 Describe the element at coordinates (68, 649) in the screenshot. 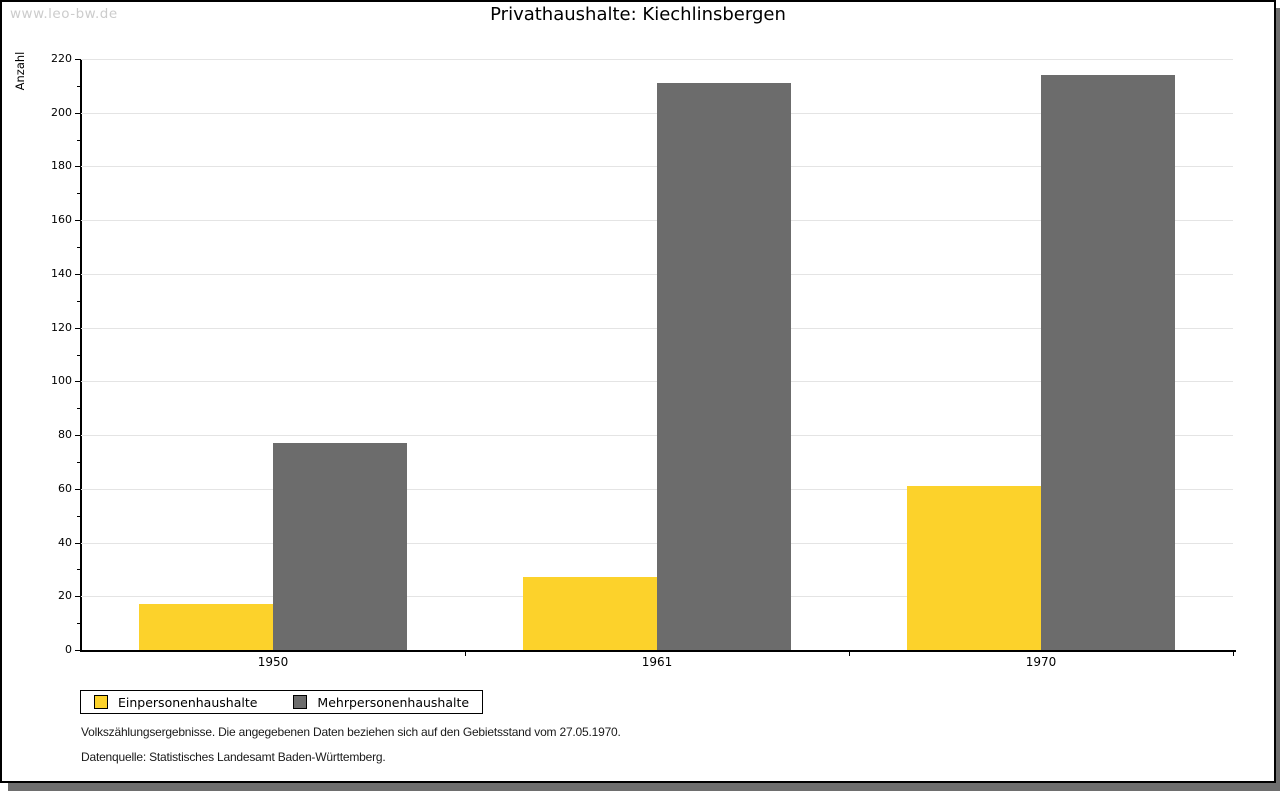

I see `y-axis-tick-label: 0` at that location.